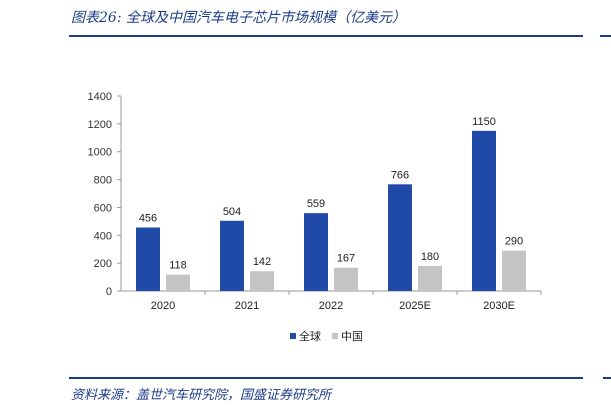 This screenshot has height=410, width=611. What do you see at coordinates (352, 336) in the screenshot?
I see `legend-label: 中国` at bounding box center [352, 336].